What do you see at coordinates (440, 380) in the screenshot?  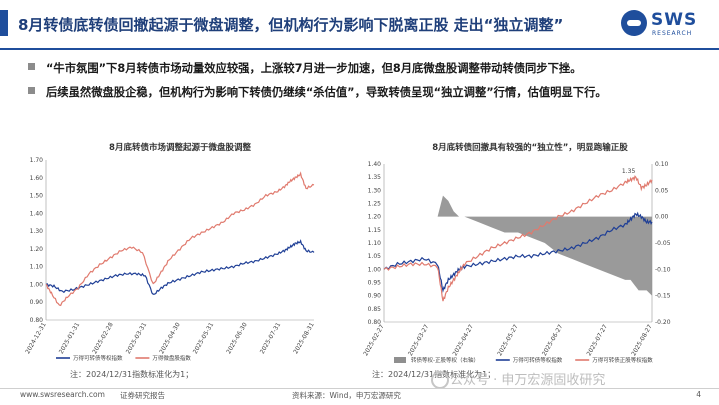 I see `wechat-watermark-icon` at bounding box center [440, 380].